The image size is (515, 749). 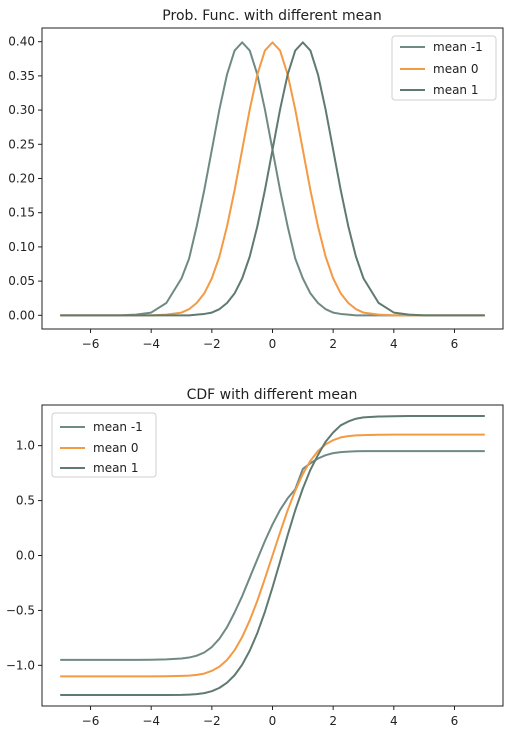 I want to click on pdf-y-tick-label: 0.05, so click(x=21, y=281).